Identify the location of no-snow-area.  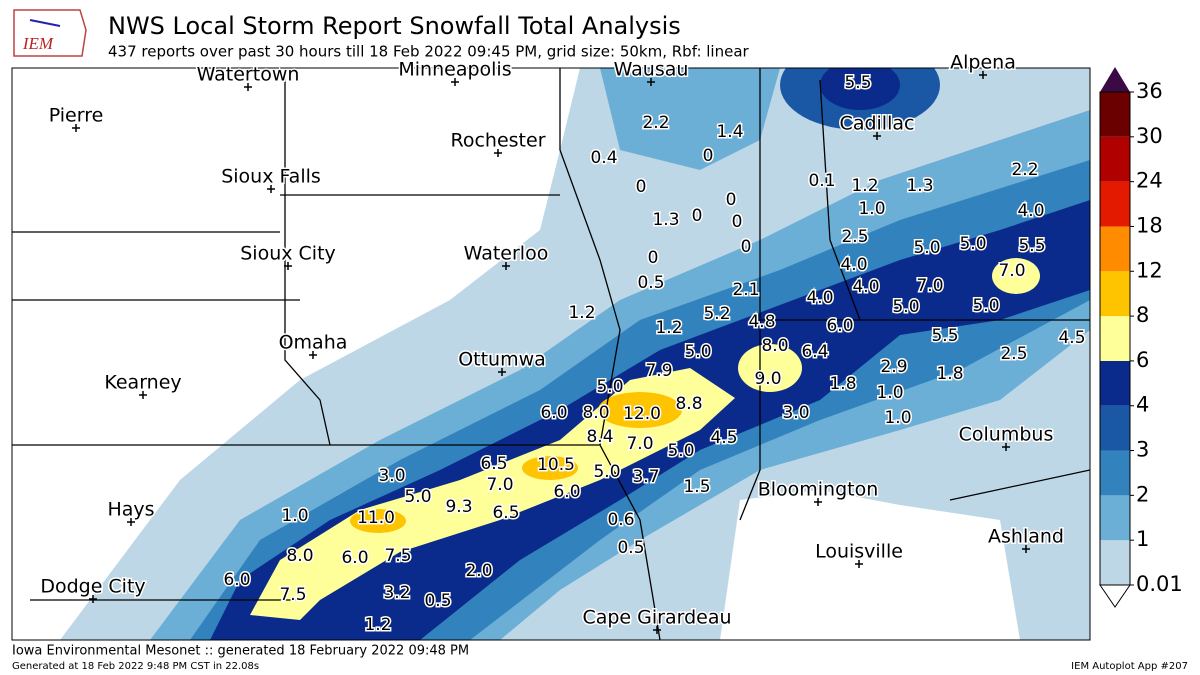
(870, 565).